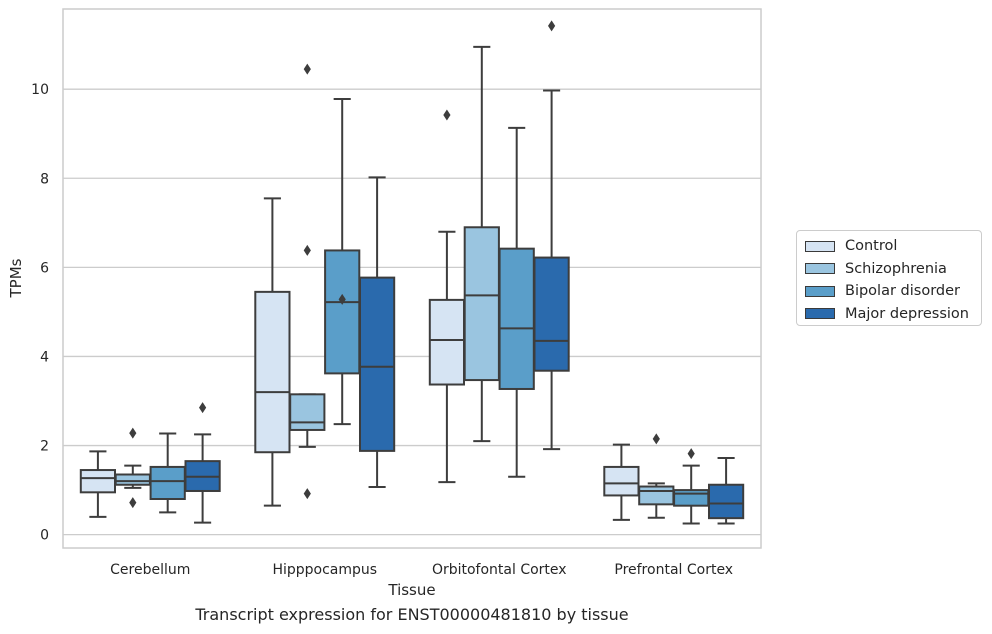  What do you see at coordinates (673, 570) in the screenshot?
I see `x-tick-label: Prefrontal Cortex` at bounding box center [673, 570].